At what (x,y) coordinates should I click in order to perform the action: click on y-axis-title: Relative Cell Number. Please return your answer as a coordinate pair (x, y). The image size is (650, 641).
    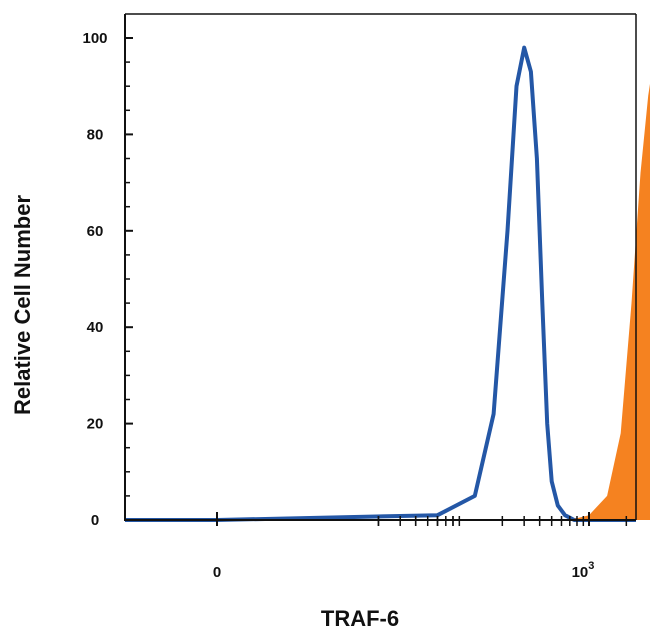
    Looking at the image, I should click on (22, 305).